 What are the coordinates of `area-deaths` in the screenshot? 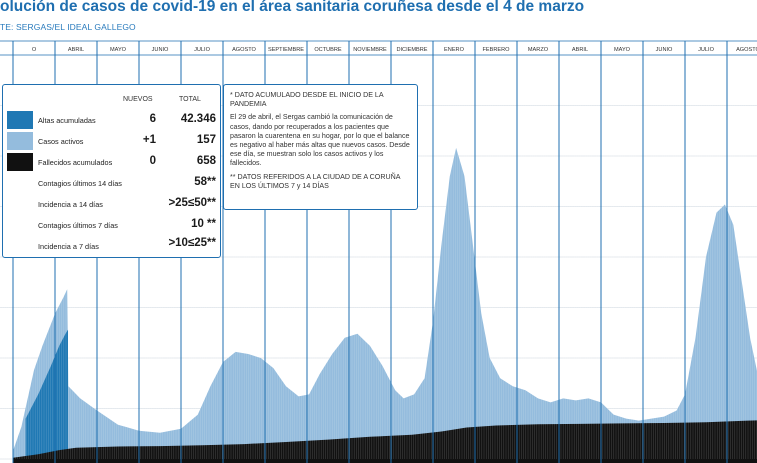 It's located at (385, 441).